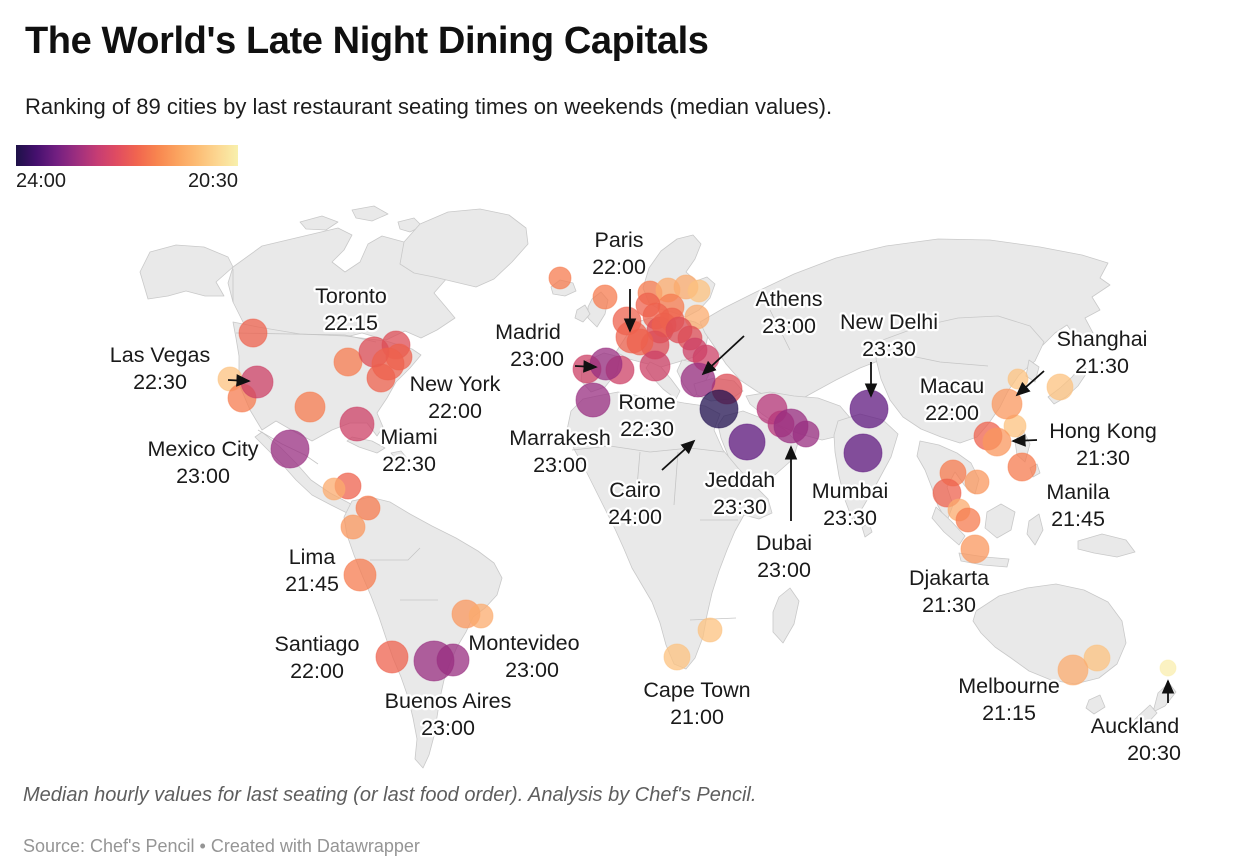 This screenshot has width=1240, height=866. What do you see at coordinates (791, 426) in the screenshot?
I see `city-circle-dubai` at bounding box center [791, 426].